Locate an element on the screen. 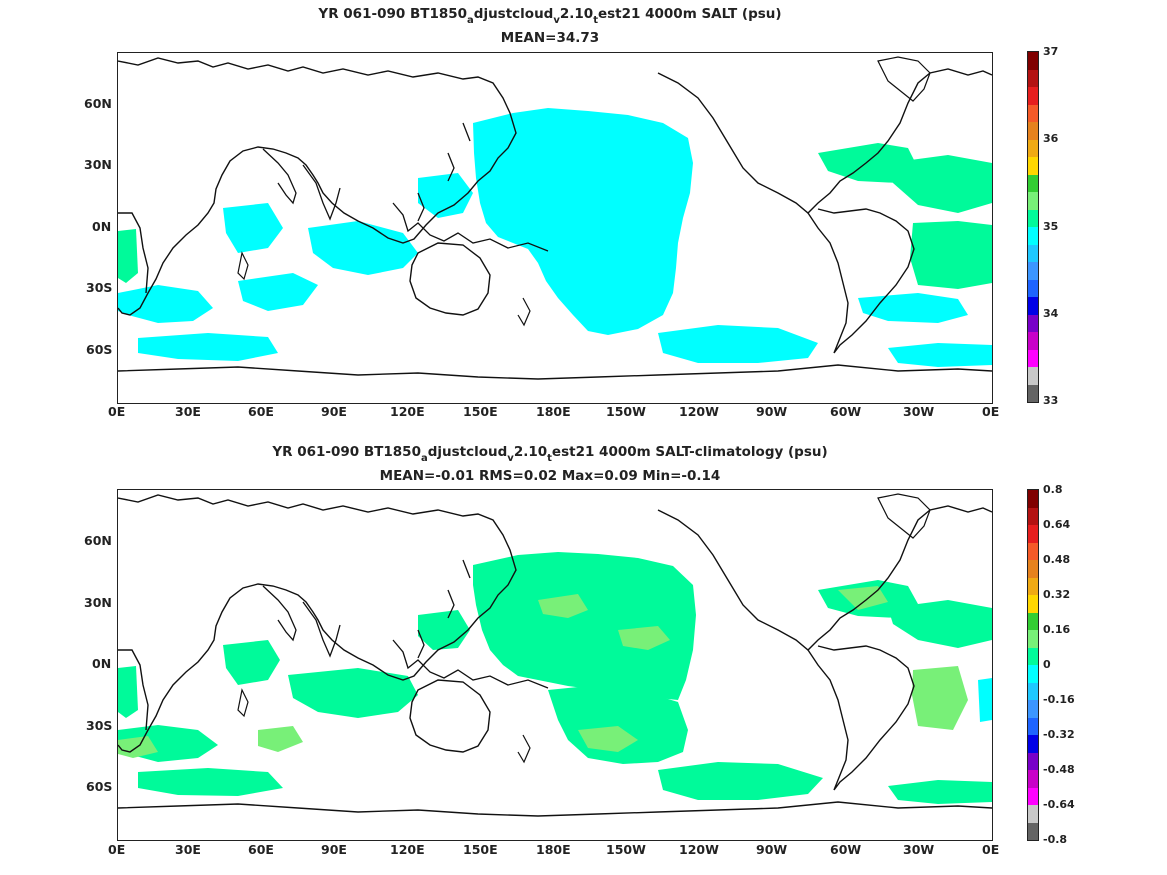 The width and height of the screenshot is (1167, 875). p2-lon-label: 150E is located at coordinates (480, 849).